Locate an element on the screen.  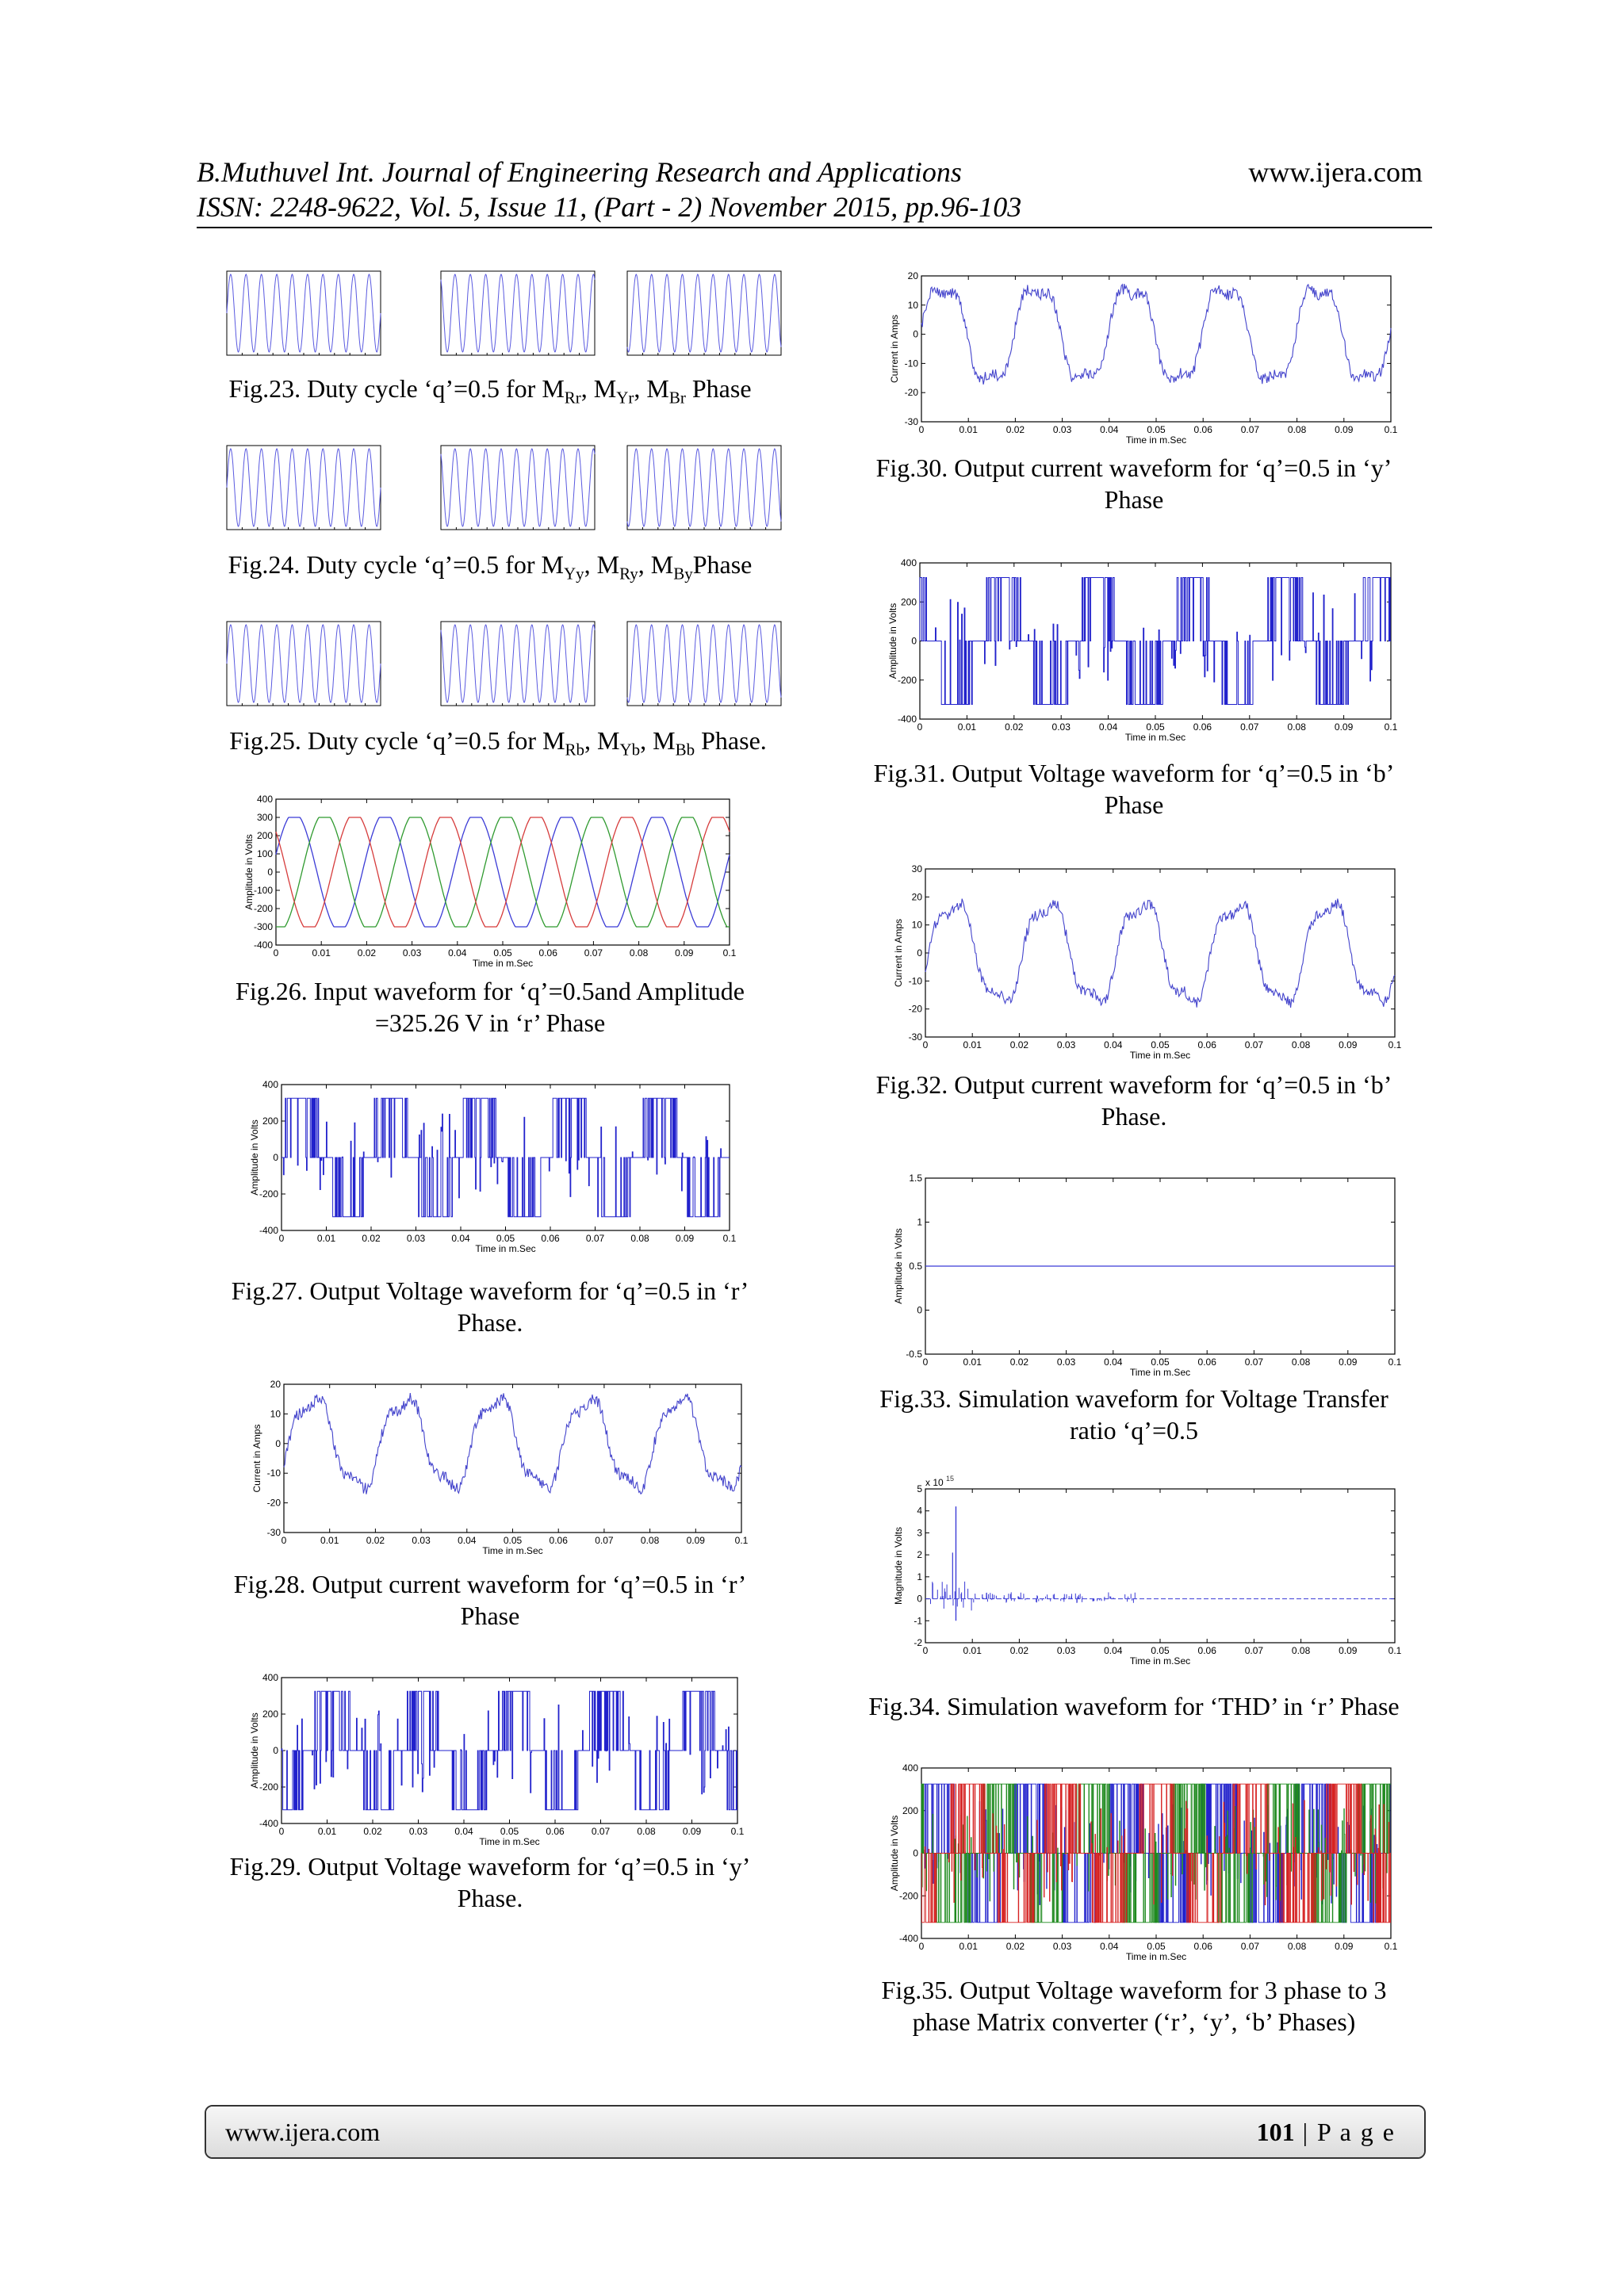
fig31-ytick-label: 200 is located at coordinates (909, 602).